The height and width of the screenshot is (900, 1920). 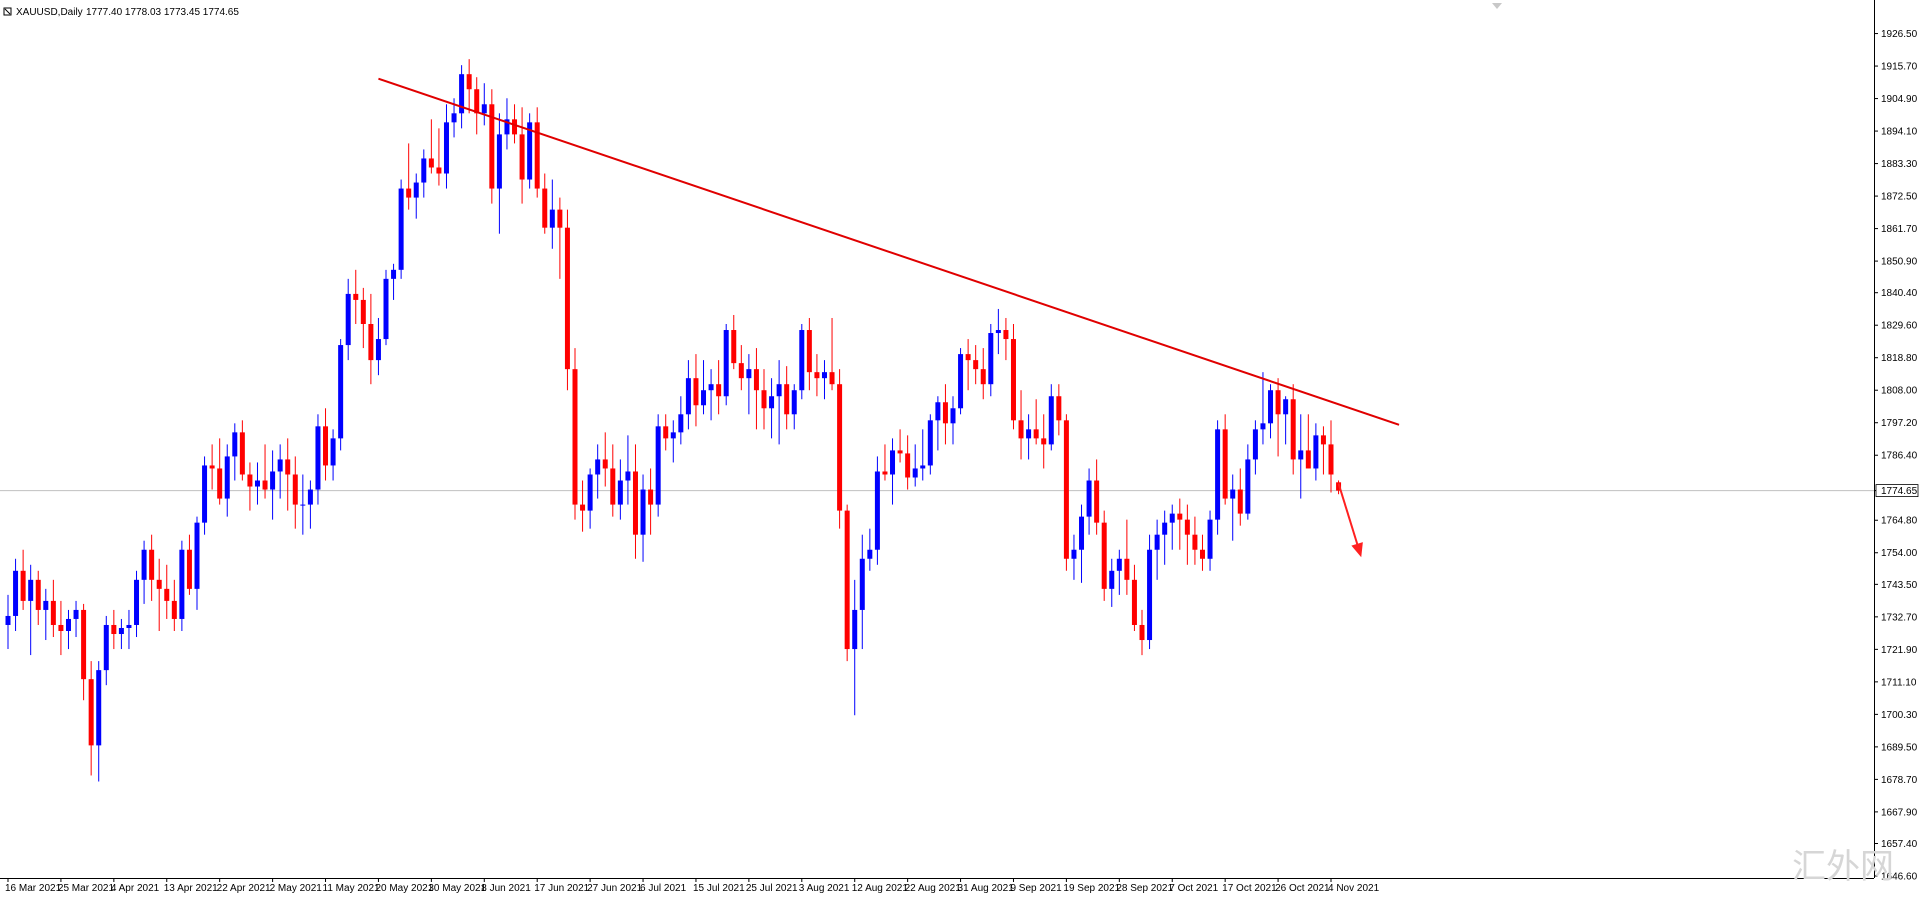 I want to click on scroll-marker-icon, so click(x=1497, y=6).